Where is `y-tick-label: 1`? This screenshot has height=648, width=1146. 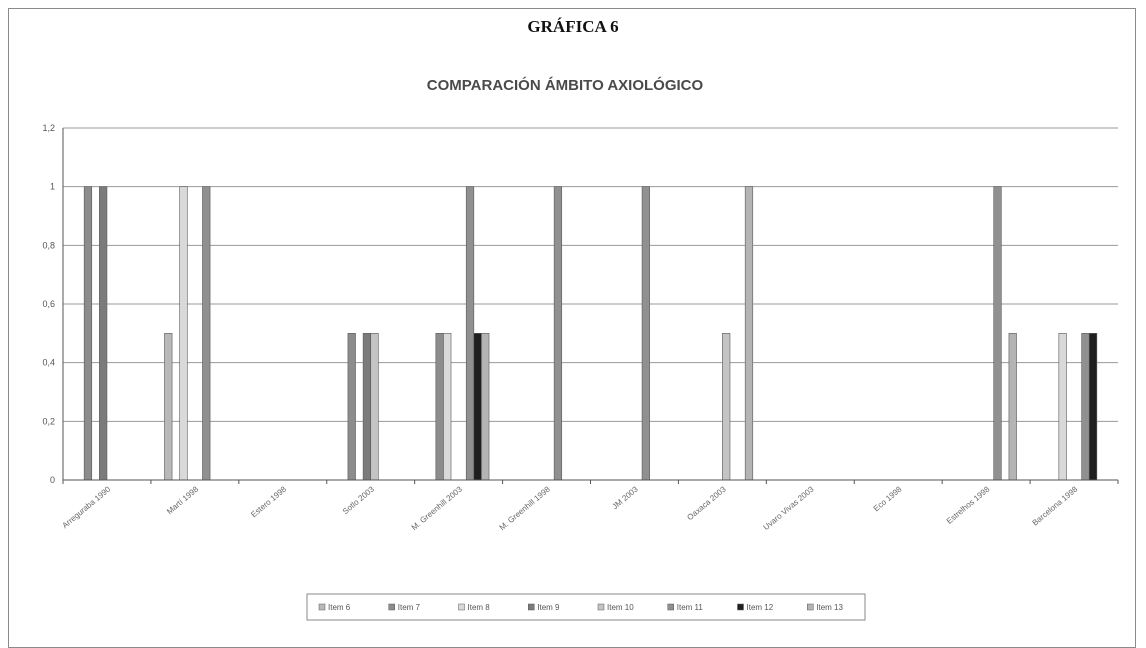 y-tick-label: 1 is located at coordinates (52, 187).